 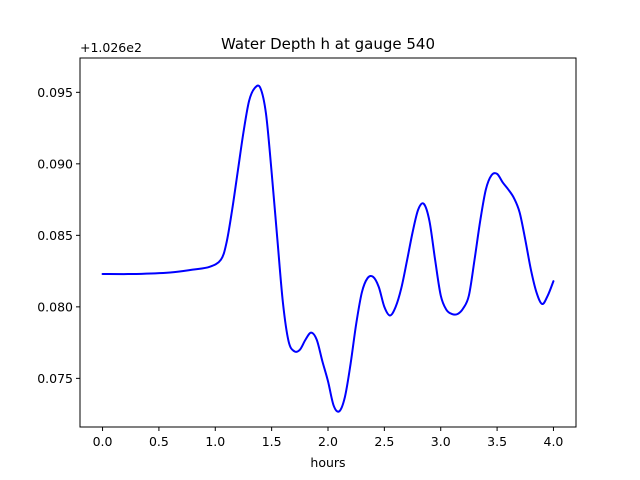 What do you see at coordinates (215, 441) in the screenshot?
I see `x-tick-label: 1.0` at bounding box center [215, 441].